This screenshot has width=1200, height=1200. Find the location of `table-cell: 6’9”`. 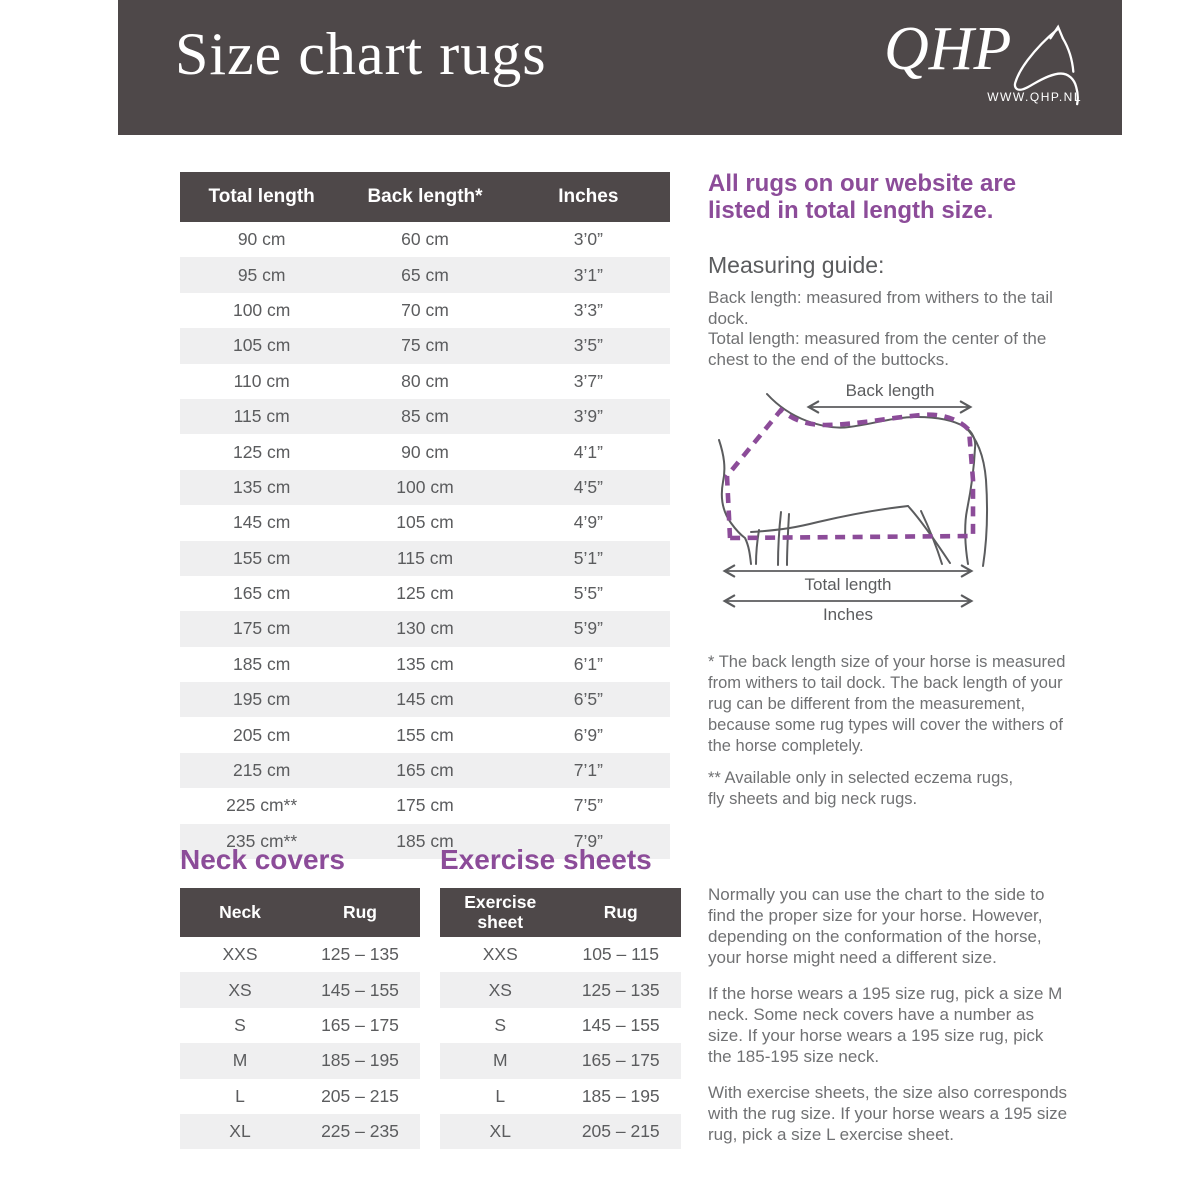

table-cell: 6’9” is located at coordinates (588, 734).